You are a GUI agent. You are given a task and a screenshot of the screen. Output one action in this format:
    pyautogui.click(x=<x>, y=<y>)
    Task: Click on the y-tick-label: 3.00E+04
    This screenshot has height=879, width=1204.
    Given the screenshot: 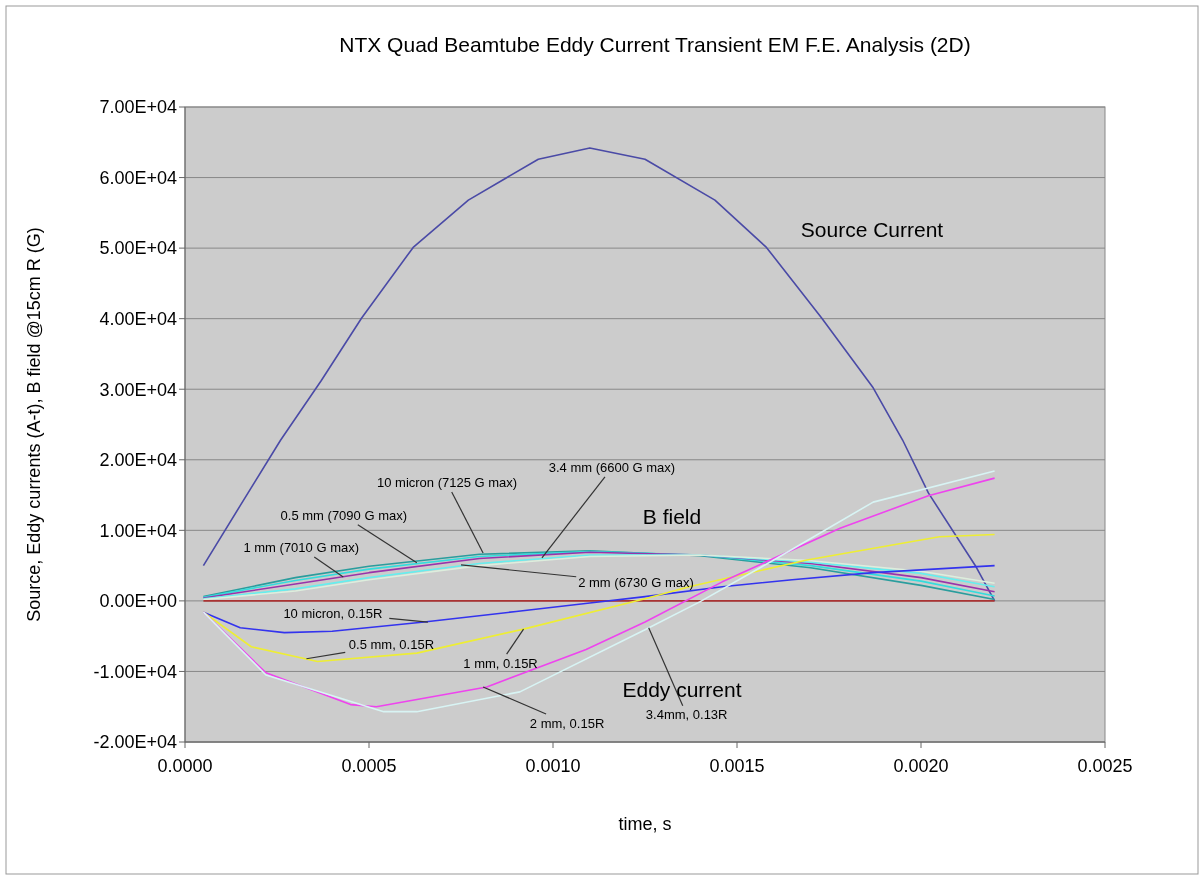 What is the action you would take?
    pyautogui.click(x=138, y=389)
    